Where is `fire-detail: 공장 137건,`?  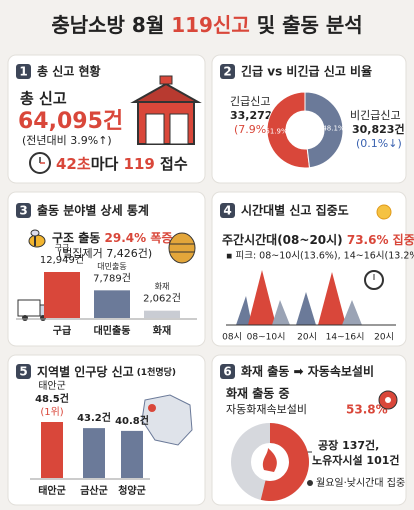
fire-detail: 공장 137건, is located at coordinates (348, 445).